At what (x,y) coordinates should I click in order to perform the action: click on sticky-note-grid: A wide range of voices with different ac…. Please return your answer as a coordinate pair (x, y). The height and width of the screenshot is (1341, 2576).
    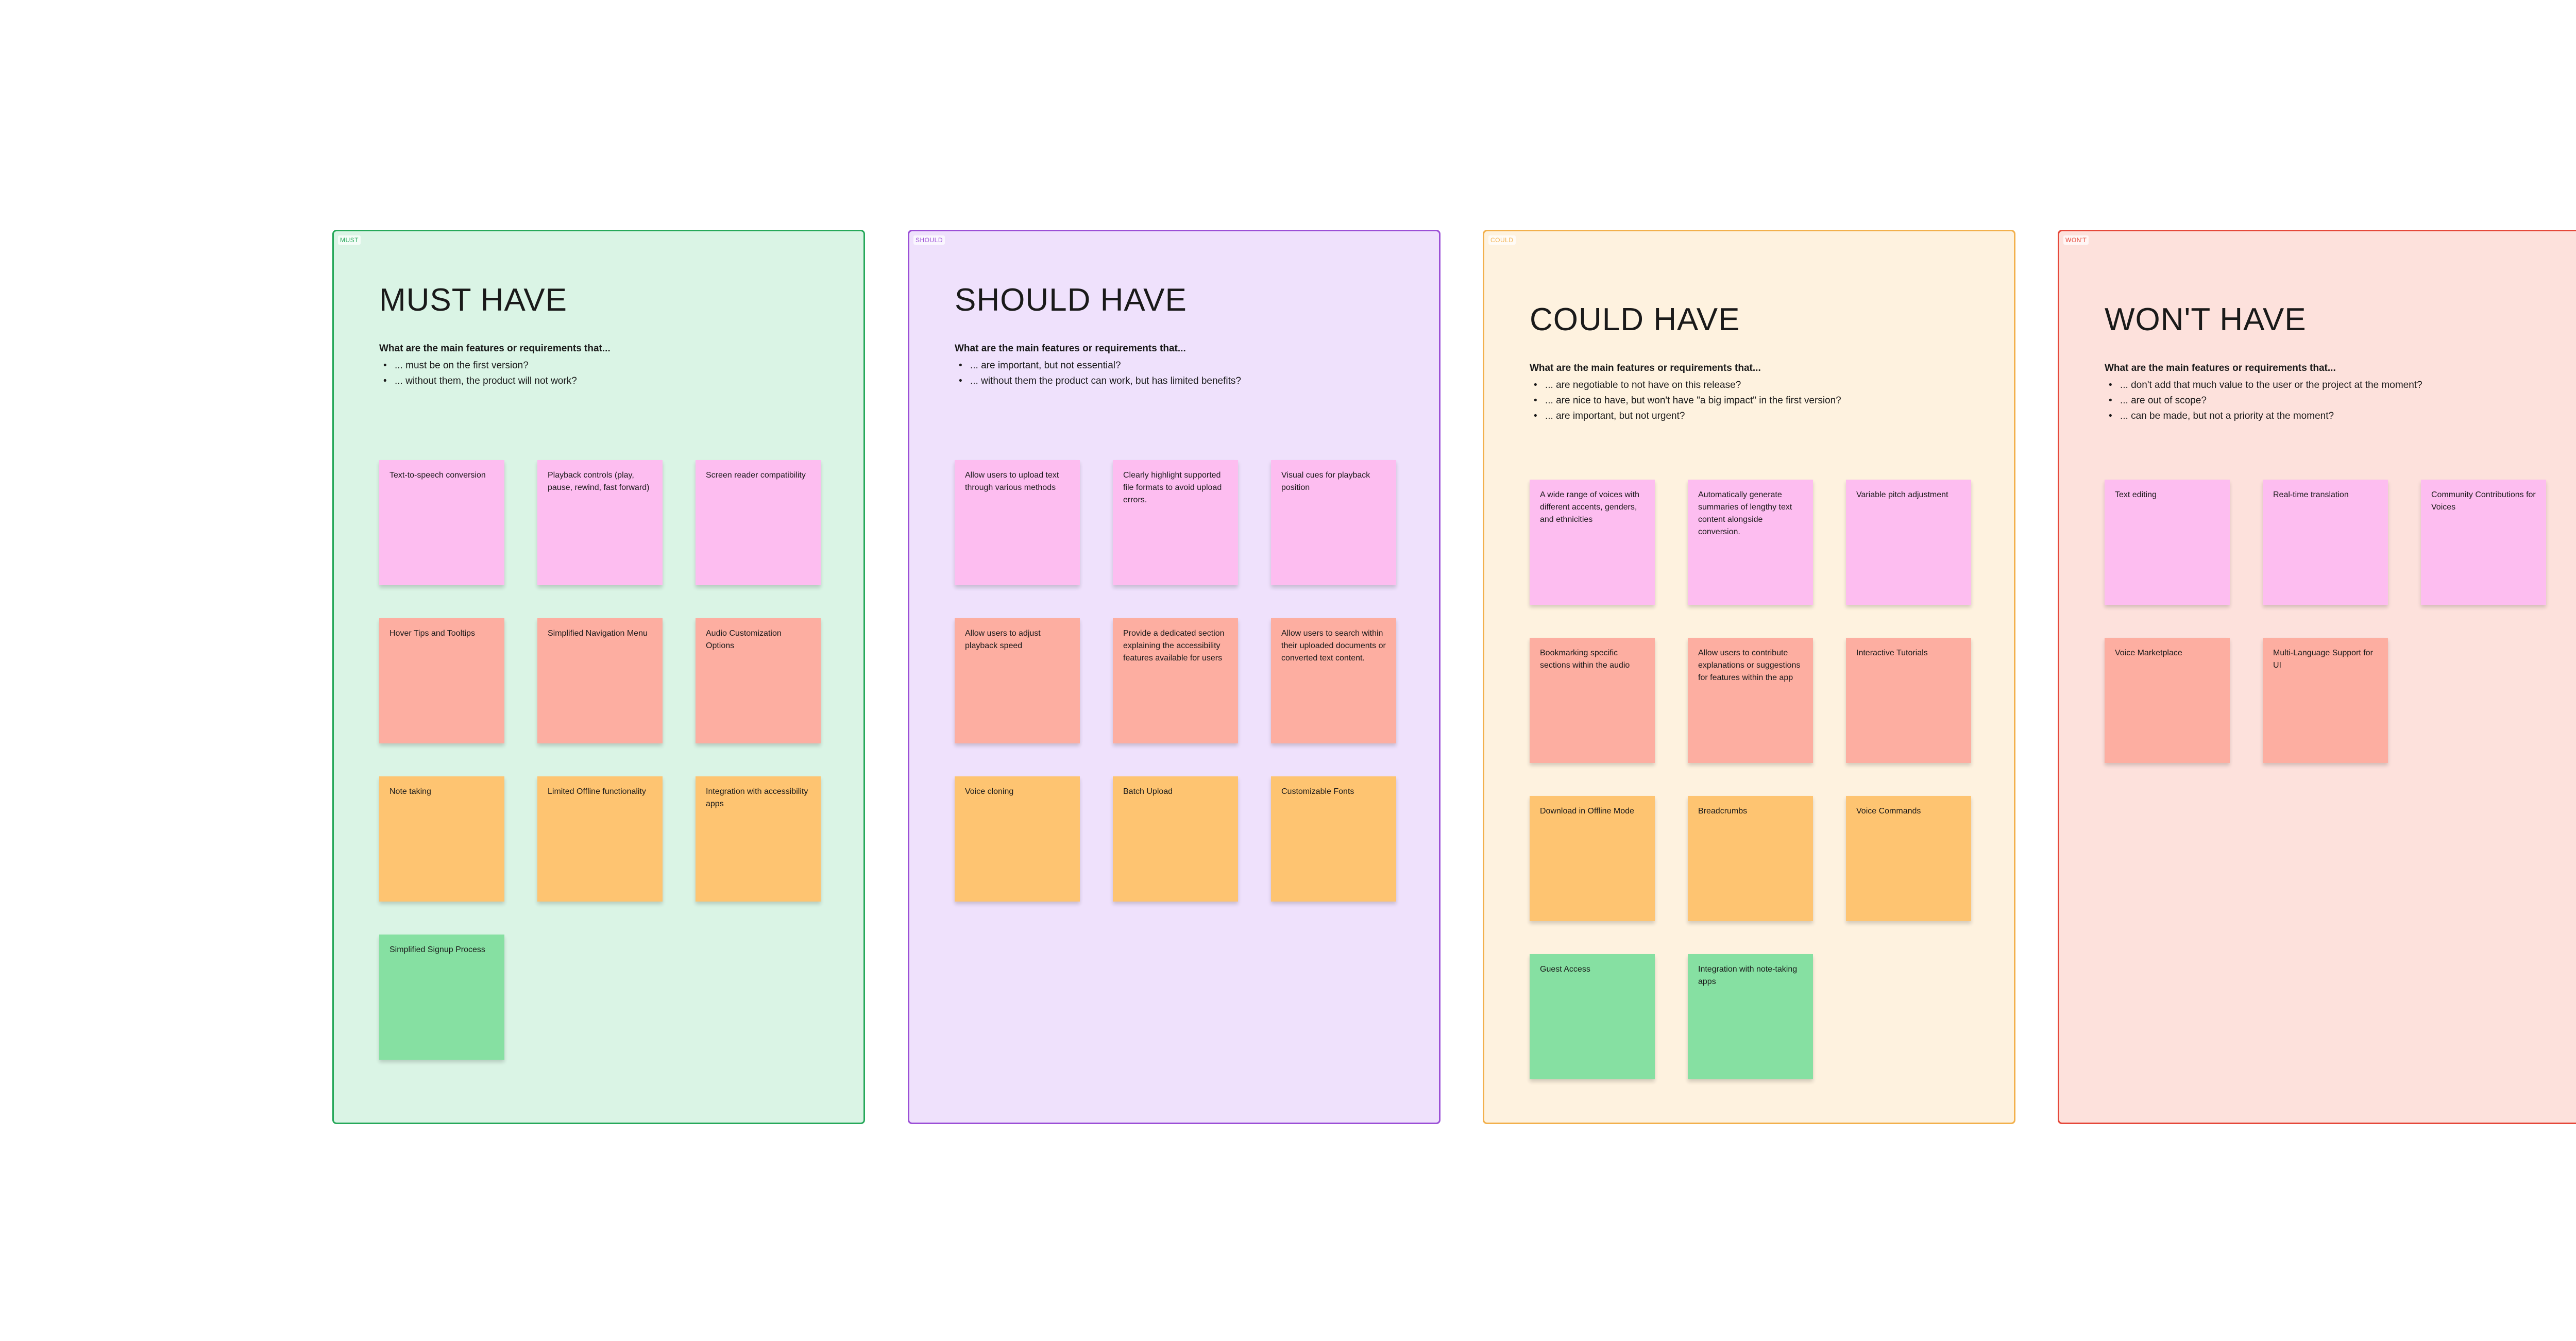
    Looking at the image, I should click on (1750, 779).